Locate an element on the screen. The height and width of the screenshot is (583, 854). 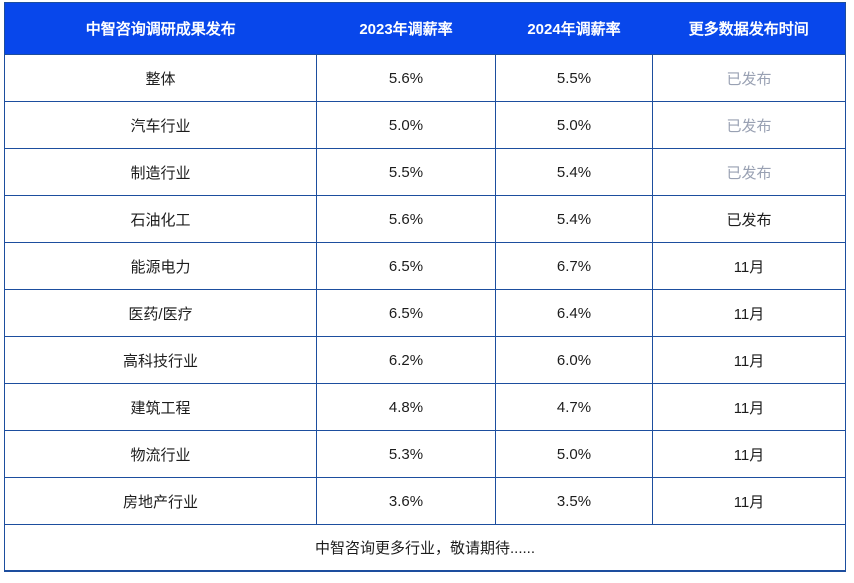
header-release-time: 更多数据发布时间 is located at coordinates (749, 28).